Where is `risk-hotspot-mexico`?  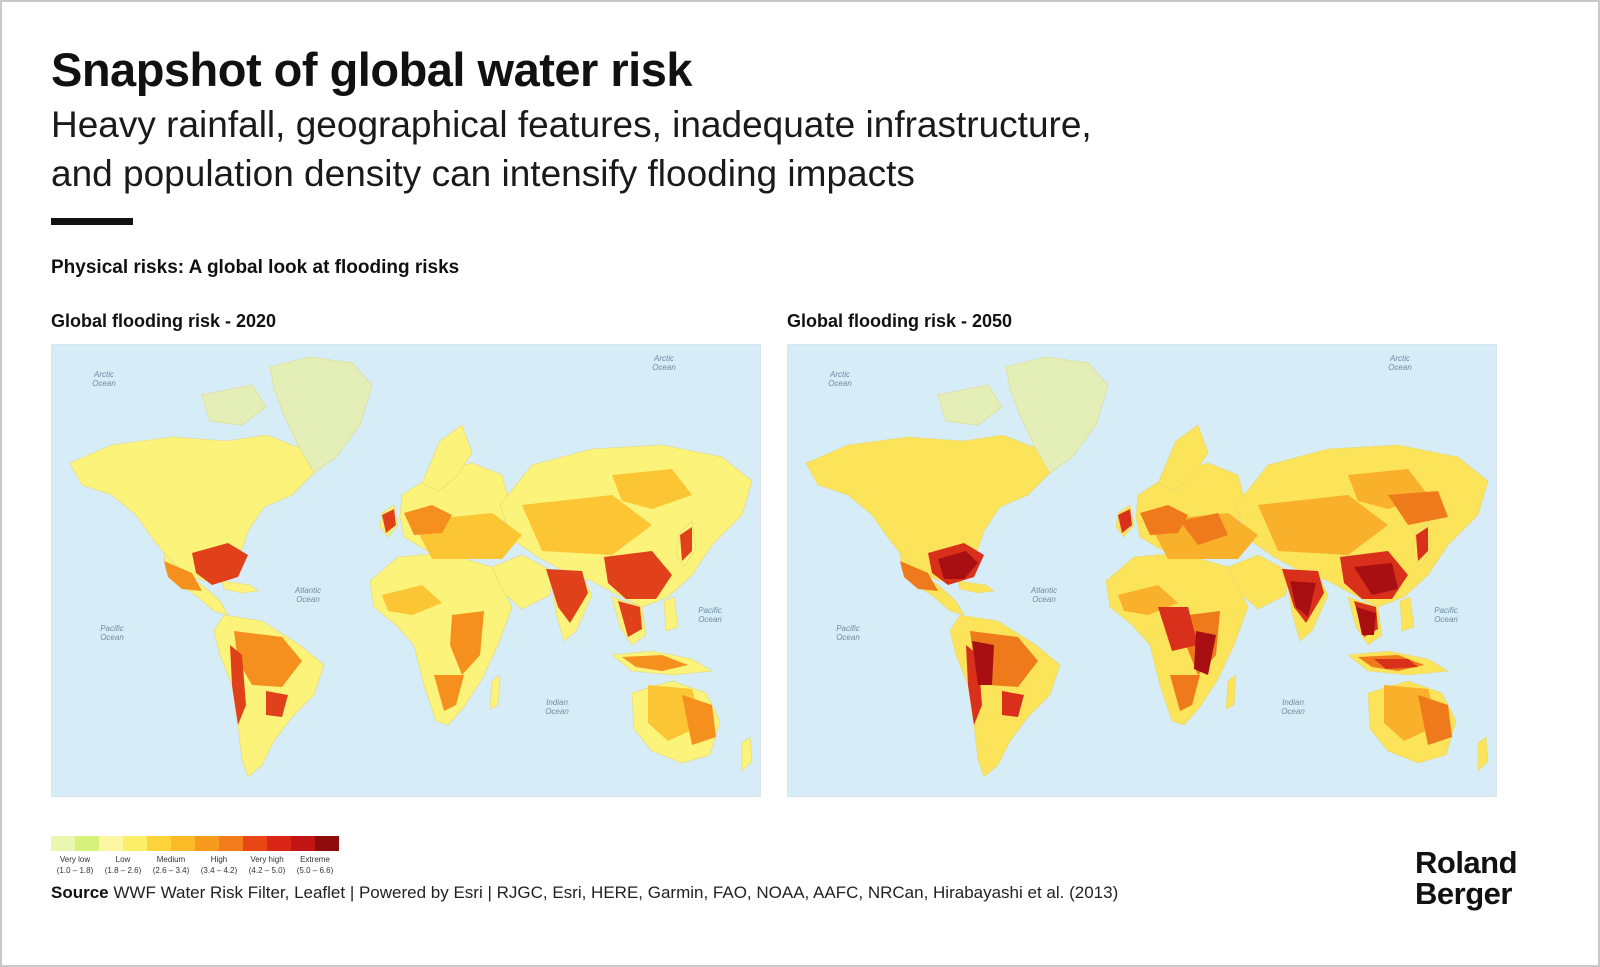 risk-hotspot-mexico is located at coordinates (183, 576).